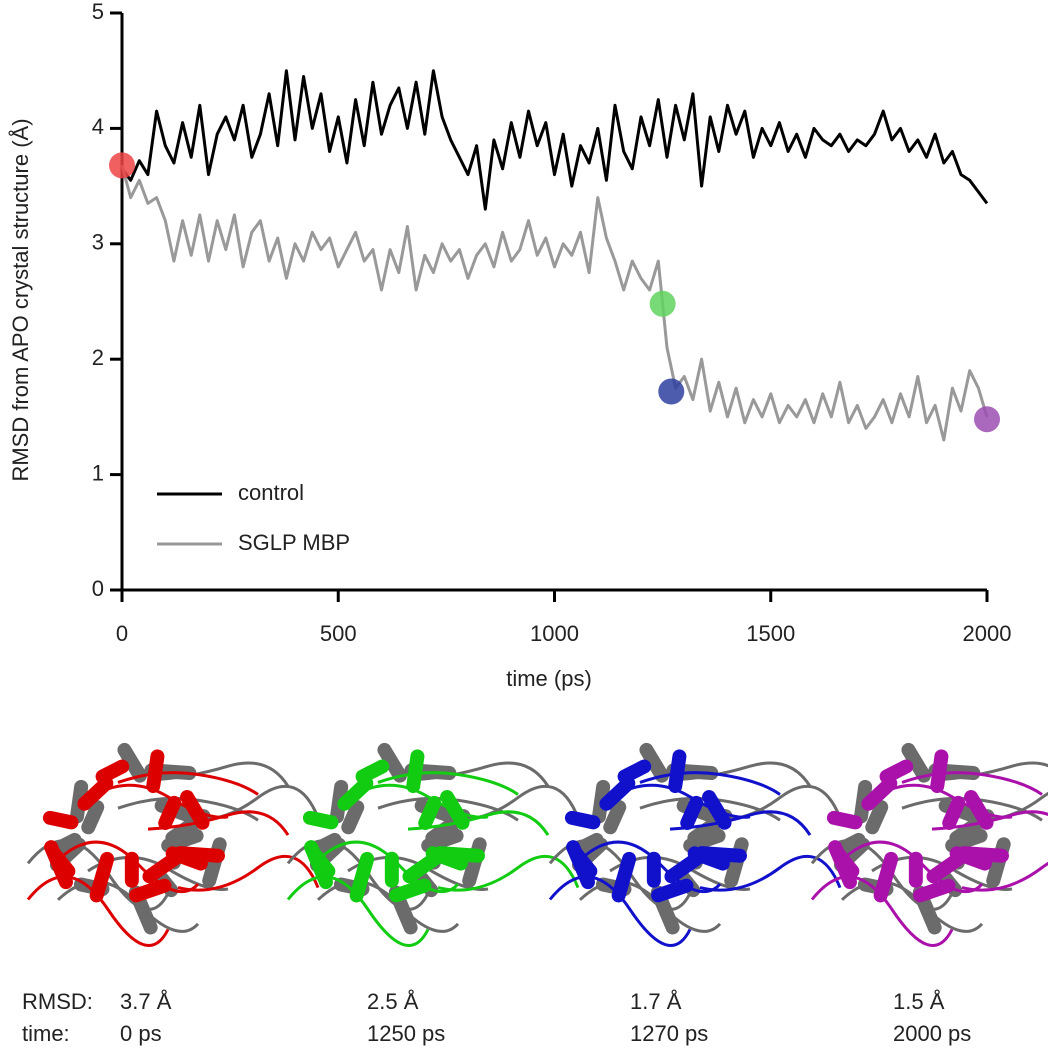 Image resolution: width=1048 pixels, height=1050 pixels. I want to click on rmsd-value: 1.5 Å, so click(919, 1001).